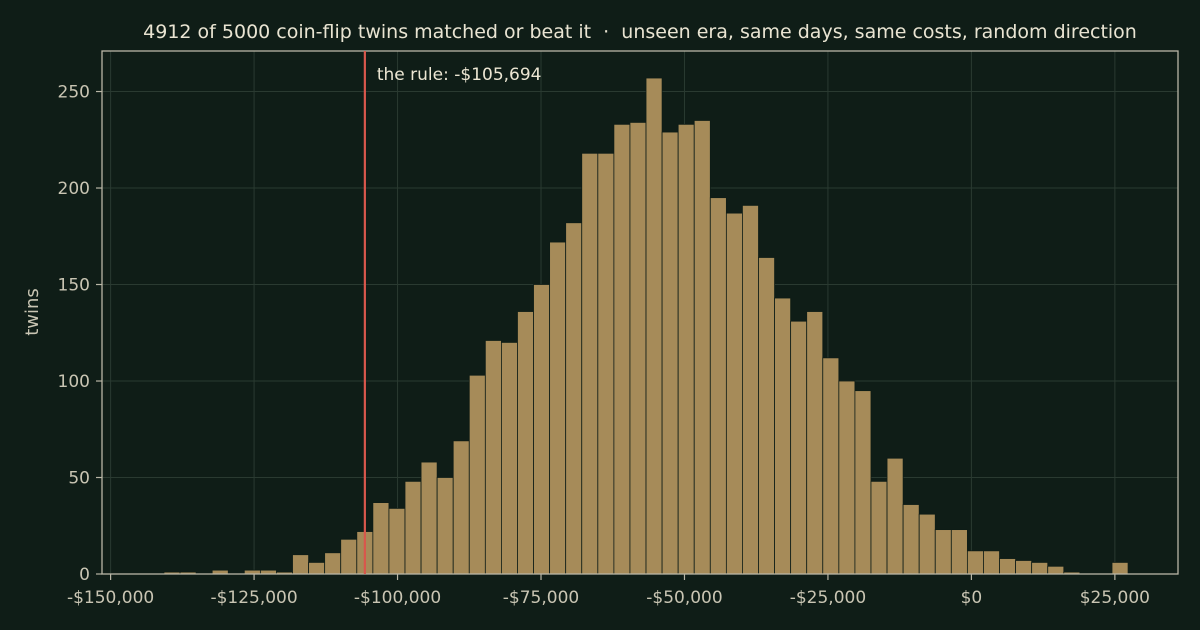 Image resolution: width=1200 pixels, height=630 pixels. What do you see at coordinates (541, 598) in the screenshot?
I see `x-tick-label: -$75,000` at bounding box center [541, 598].